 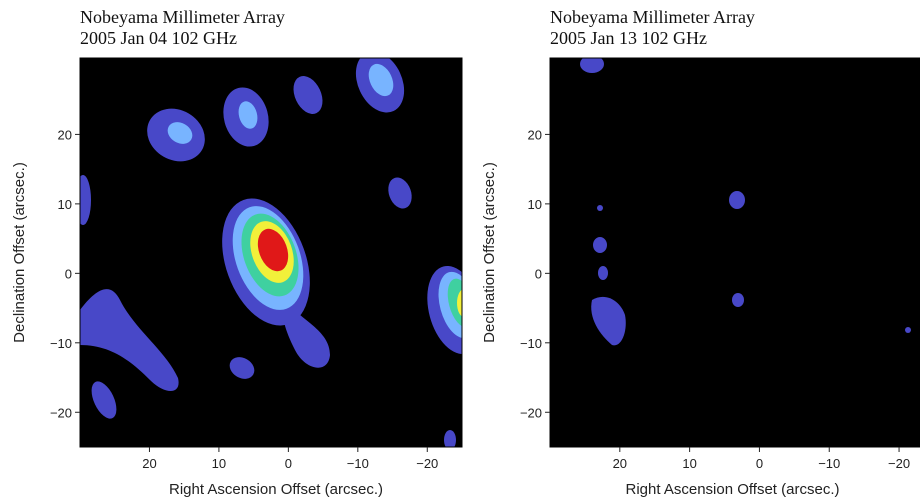 What do you see at coordinates (628, 38) in the screenshot?
I see `chart-subtitle: 2005 Jan 13 102 GHz` at bounding box center [628, 38].